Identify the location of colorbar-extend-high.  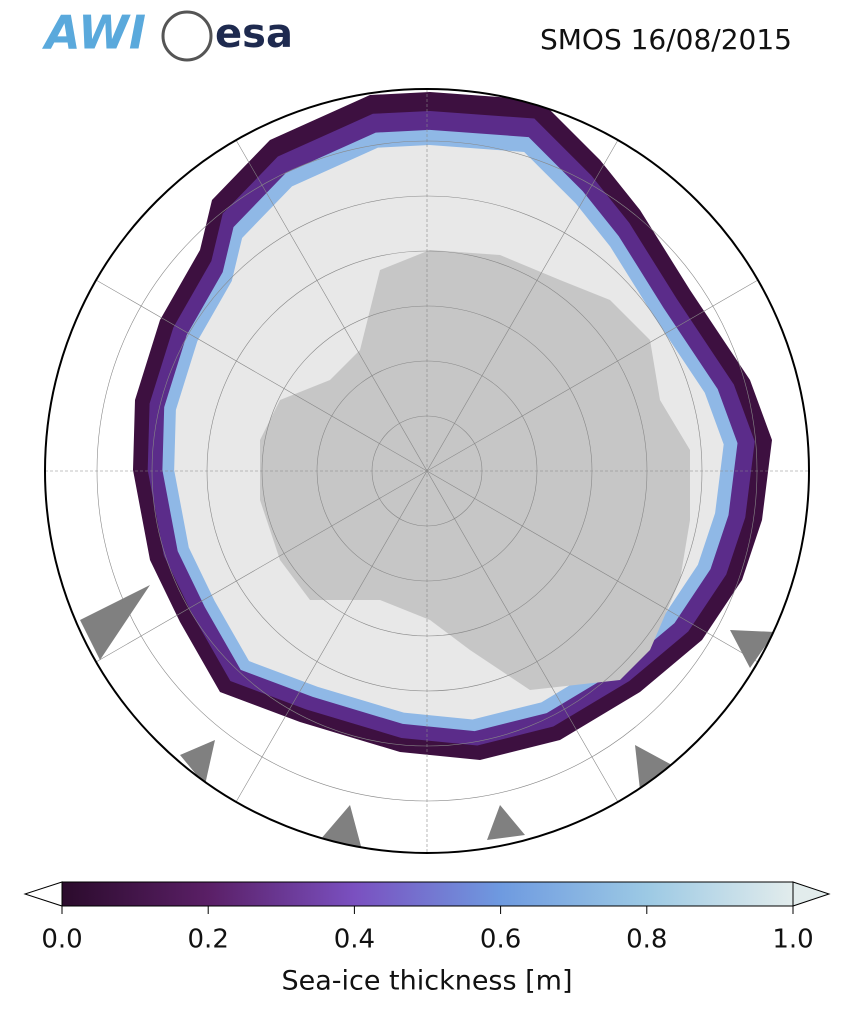
(811, 894).